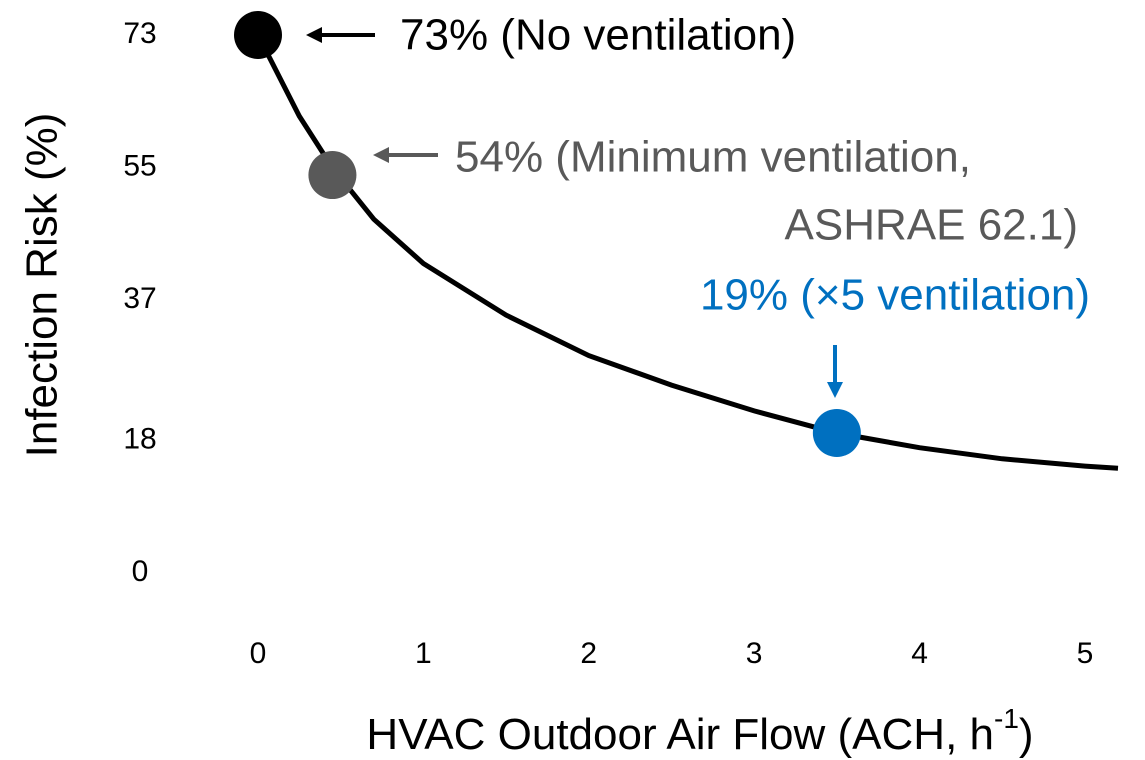 The image size is (1145, 760). Describe the element at coordinates (713, 157) in the screenshot. I see `annotation: 54% (Minimum ventilation,` at that location.